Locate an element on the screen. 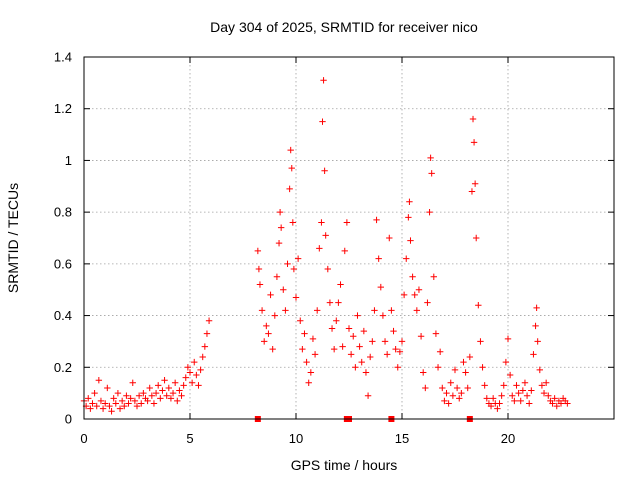  y-tick-label: 1.4 is located at coordinates (63, 57).